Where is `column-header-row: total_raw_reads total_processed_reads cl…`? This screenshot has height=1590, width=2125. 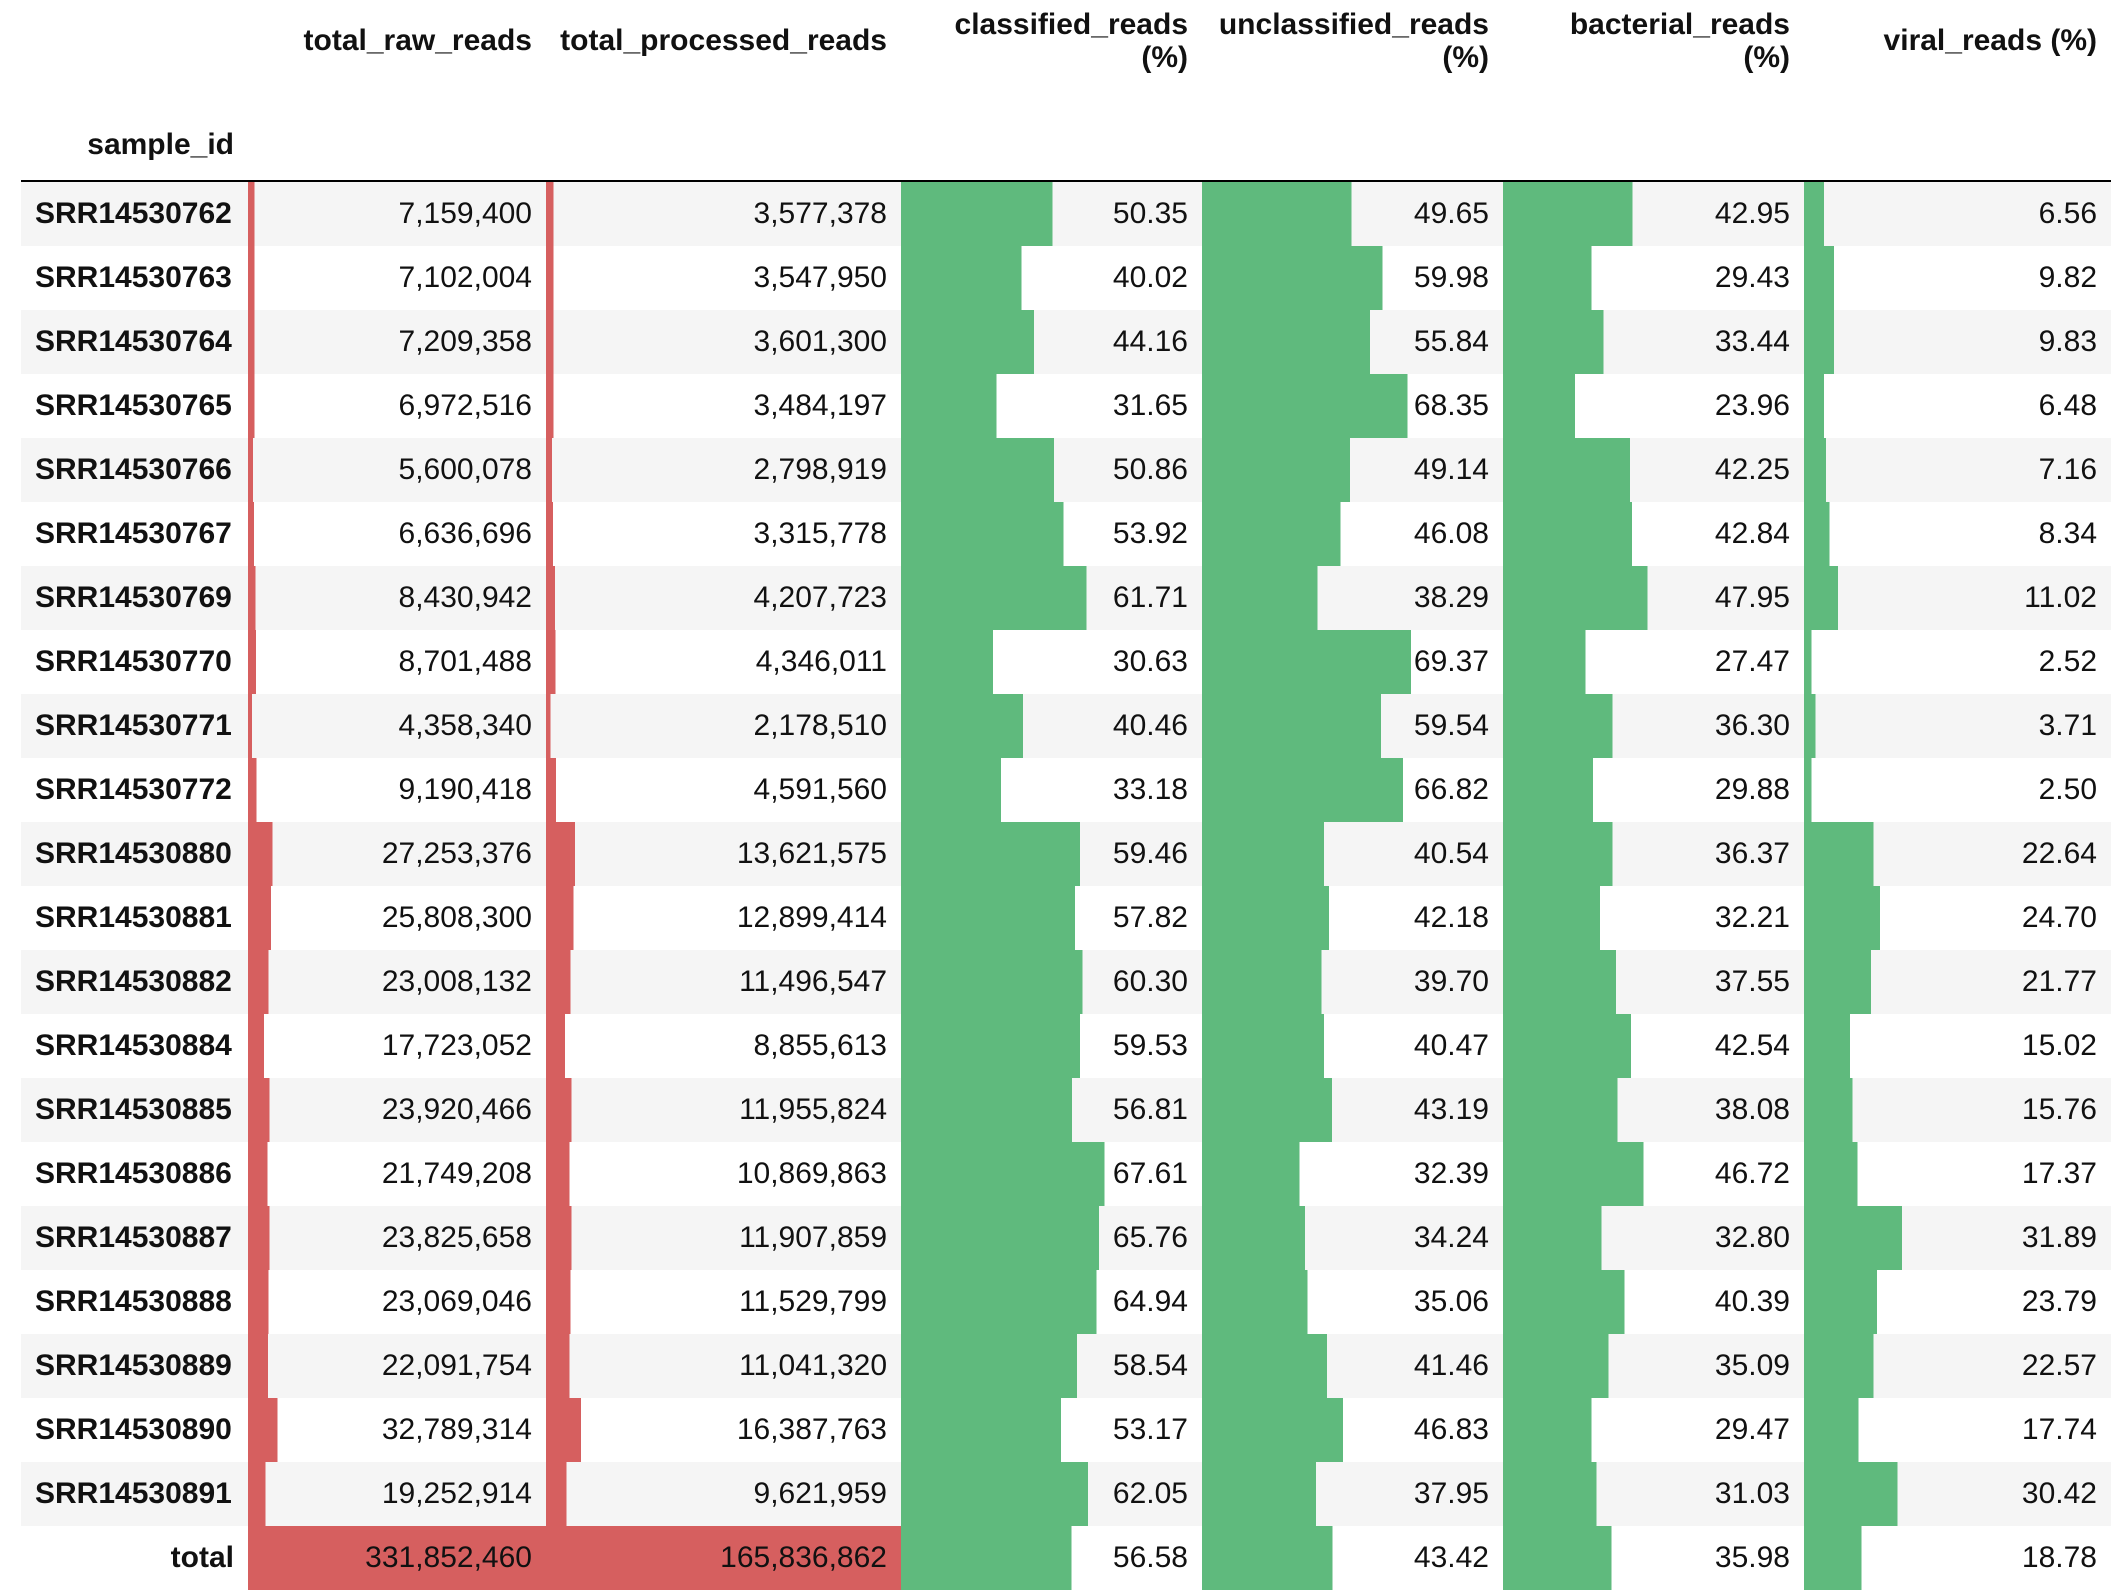 column-header-row: total_raw_reads total_processed_reads cl… is located at coordinates (1066, 54).